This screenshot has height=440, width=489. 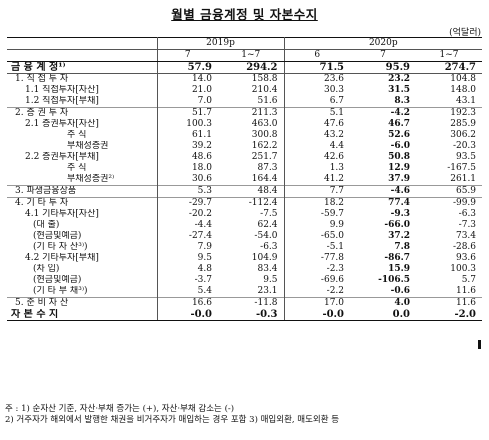 What do you see at coordinates (402, 101) in the screenshot?
I see `row-value: 8.3` at bounding box center [402, 101].